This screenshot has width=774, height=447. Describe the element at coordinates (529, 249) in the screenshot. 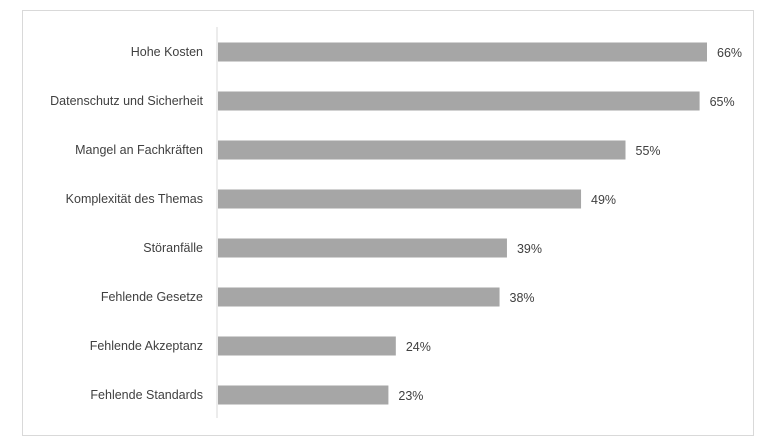

I see `value-label: 39%` at that location.